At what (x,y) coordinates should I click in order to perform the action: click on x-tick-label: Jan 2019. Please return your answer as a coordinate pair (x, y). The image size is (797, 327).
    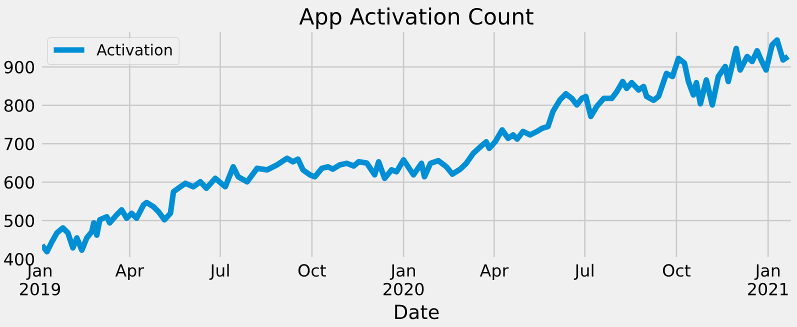
    Looking at the image, I should click on (40, 280).